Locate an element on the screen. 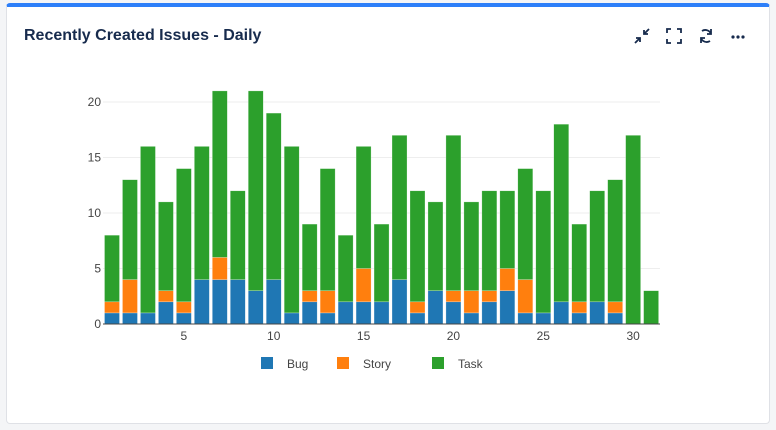 Image resolution: width=776 pixels, height=430 pixels. x-tick-label: 20 is located at coordinates (454, 336).